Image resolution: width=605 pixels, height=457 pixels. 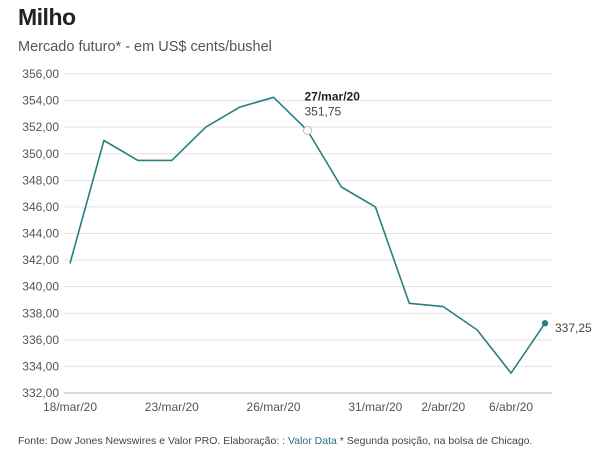 What do you see at coordinates (40, 101) in the screenshot?
I see `y-tick-label: 354,00` at bounding box center [40, 101].